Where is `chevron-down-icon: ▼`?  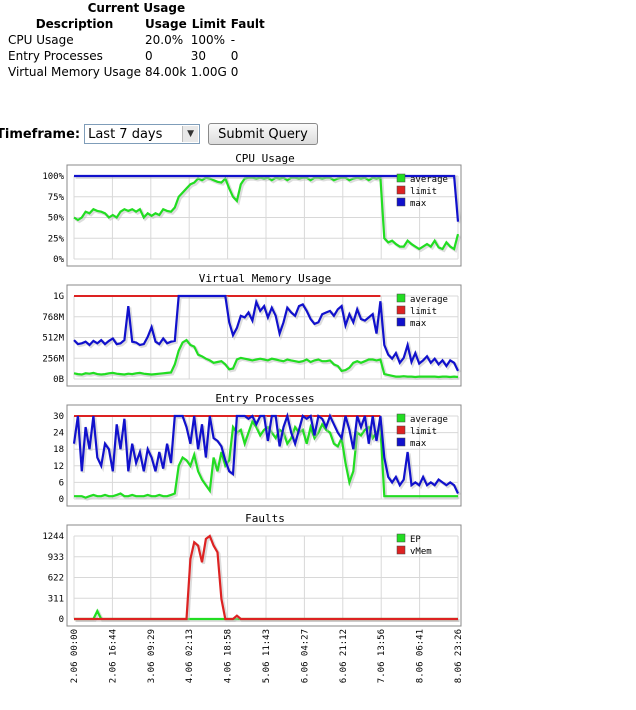
chevron-down-icon: ▼ is located at coordinates (190, 134).